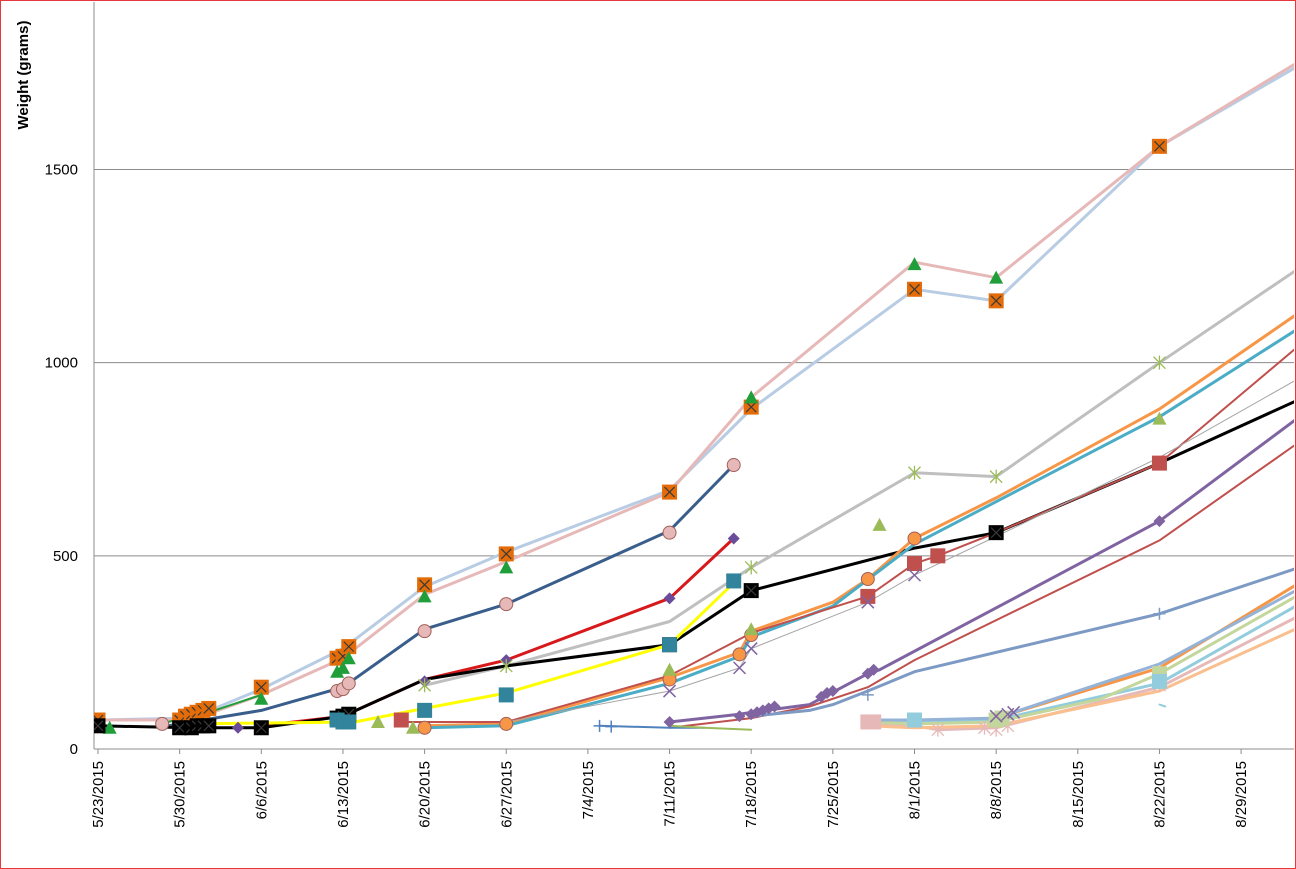 This screenshot has width=1296, height=869. Describe the element at coordinates (23, 75) in the screenshot. I see `y-axis-title: Weight (grams)` at that location.